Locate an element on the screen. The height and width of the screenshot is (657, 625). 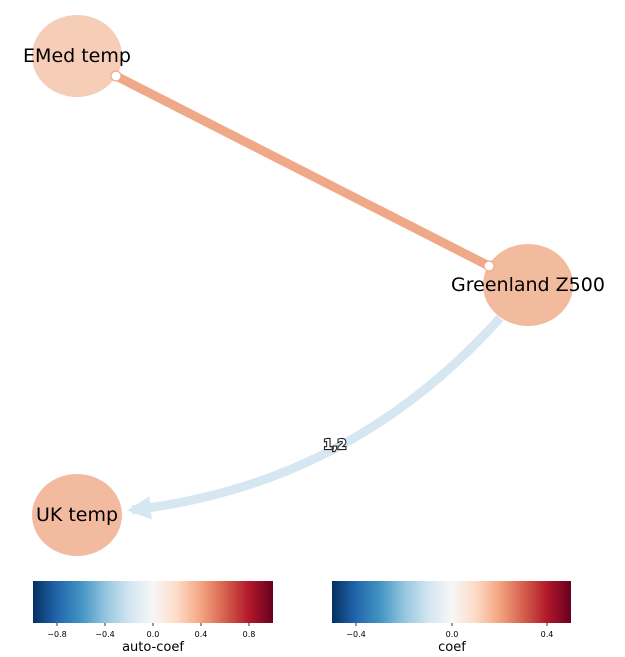
node-emed-temp-circle is located at coordinates (77, 56).